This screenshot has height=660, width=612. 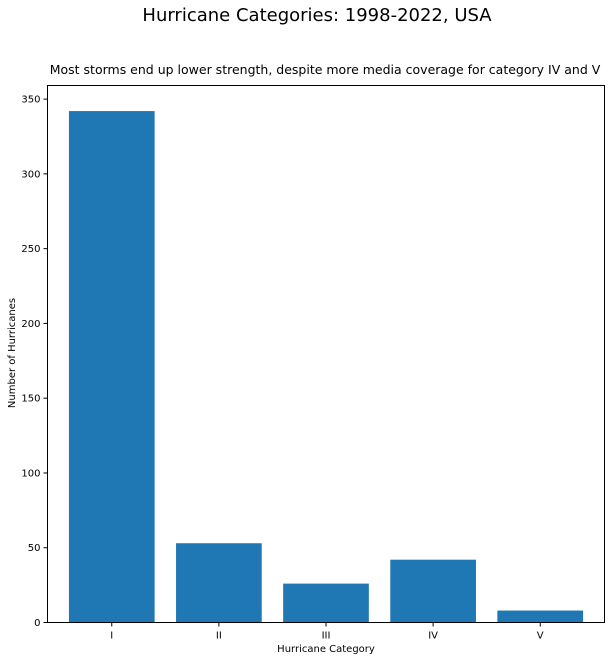 What do you see at coordinates (326, 636) in the screenshot?
I see `x-tick-label: III` at bounding box center [326, 636].